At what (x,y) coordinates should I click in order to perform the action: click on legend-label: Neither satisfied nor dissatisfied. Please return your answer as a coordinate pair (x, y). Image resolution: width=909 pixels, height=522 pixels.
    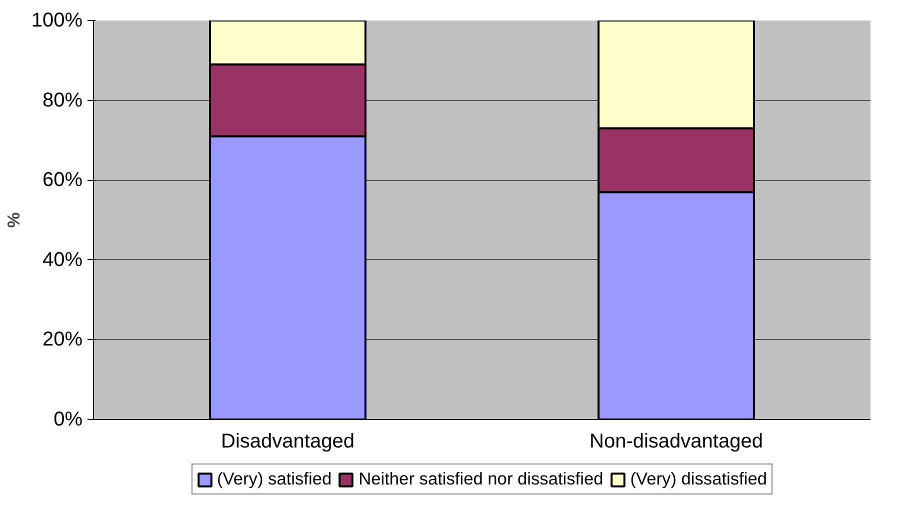
    Looking at the image, I should click on (481, 479).